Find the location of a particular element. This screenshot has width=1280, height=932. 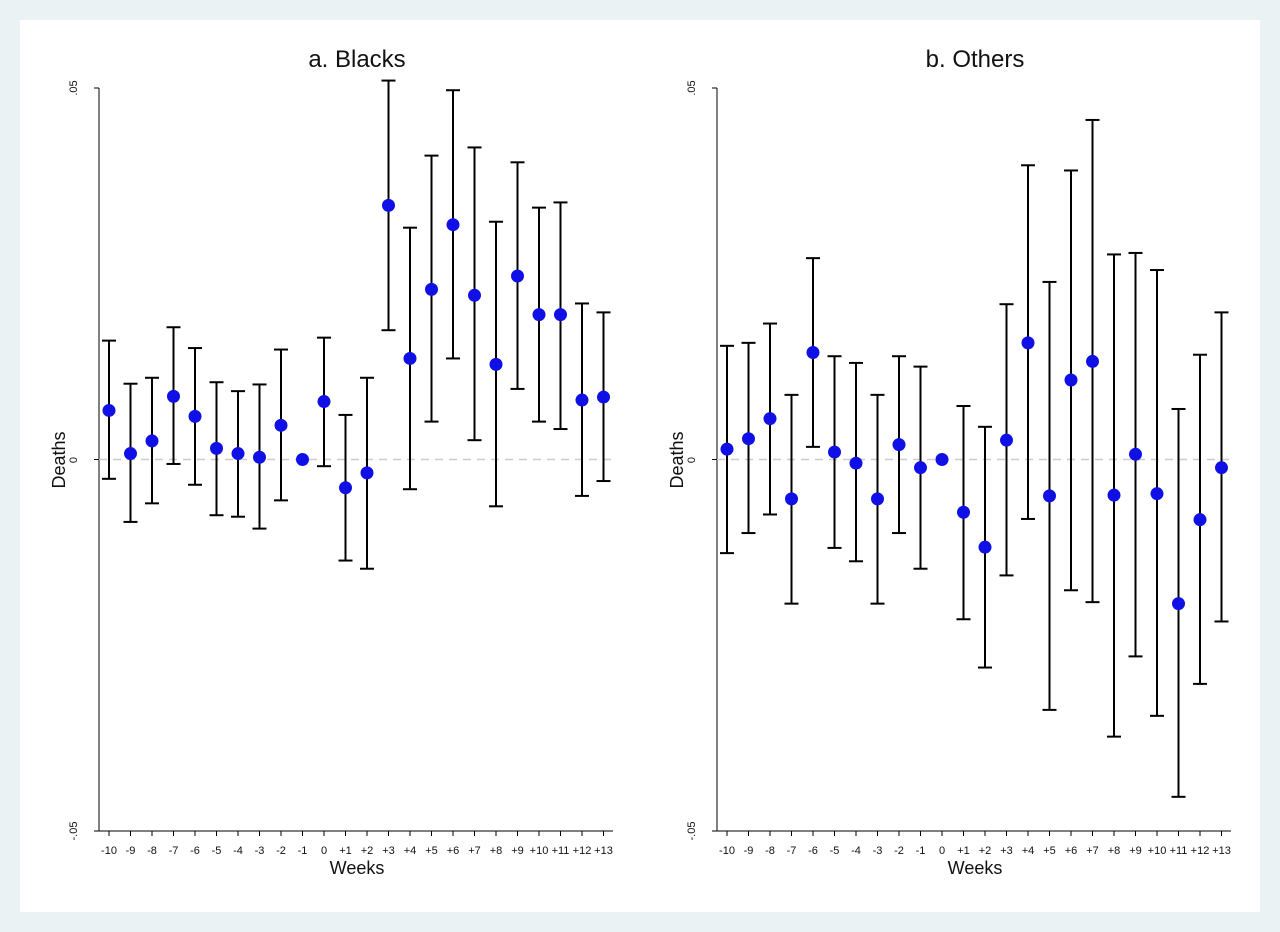

x-tick-label: +6 is located at coordinates (1071, 851).